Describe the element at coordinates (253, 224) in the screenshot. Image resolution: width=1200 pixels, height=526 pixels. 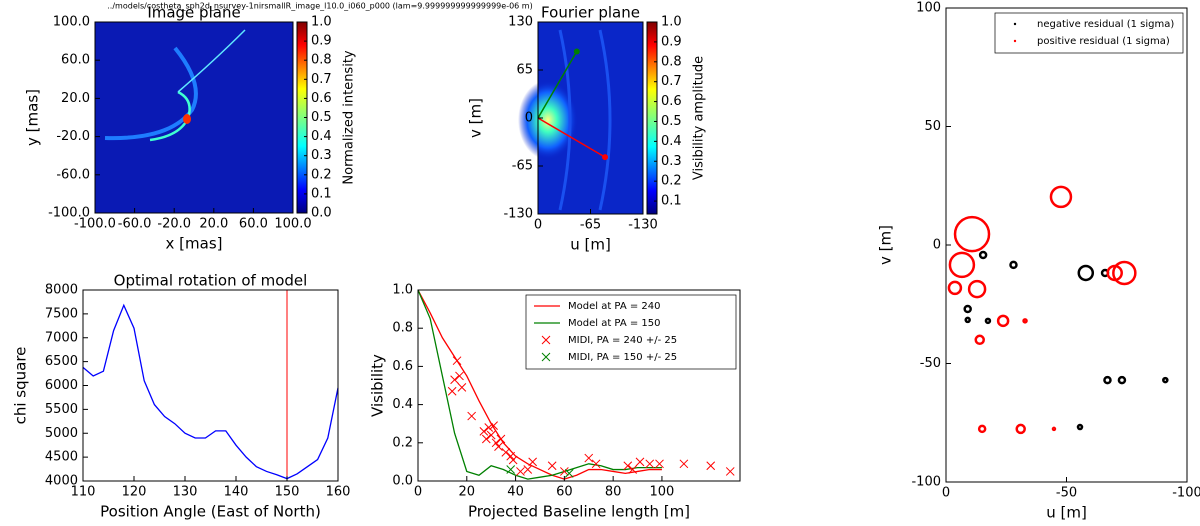
I see `x-tick-label: 60.0` at that location.